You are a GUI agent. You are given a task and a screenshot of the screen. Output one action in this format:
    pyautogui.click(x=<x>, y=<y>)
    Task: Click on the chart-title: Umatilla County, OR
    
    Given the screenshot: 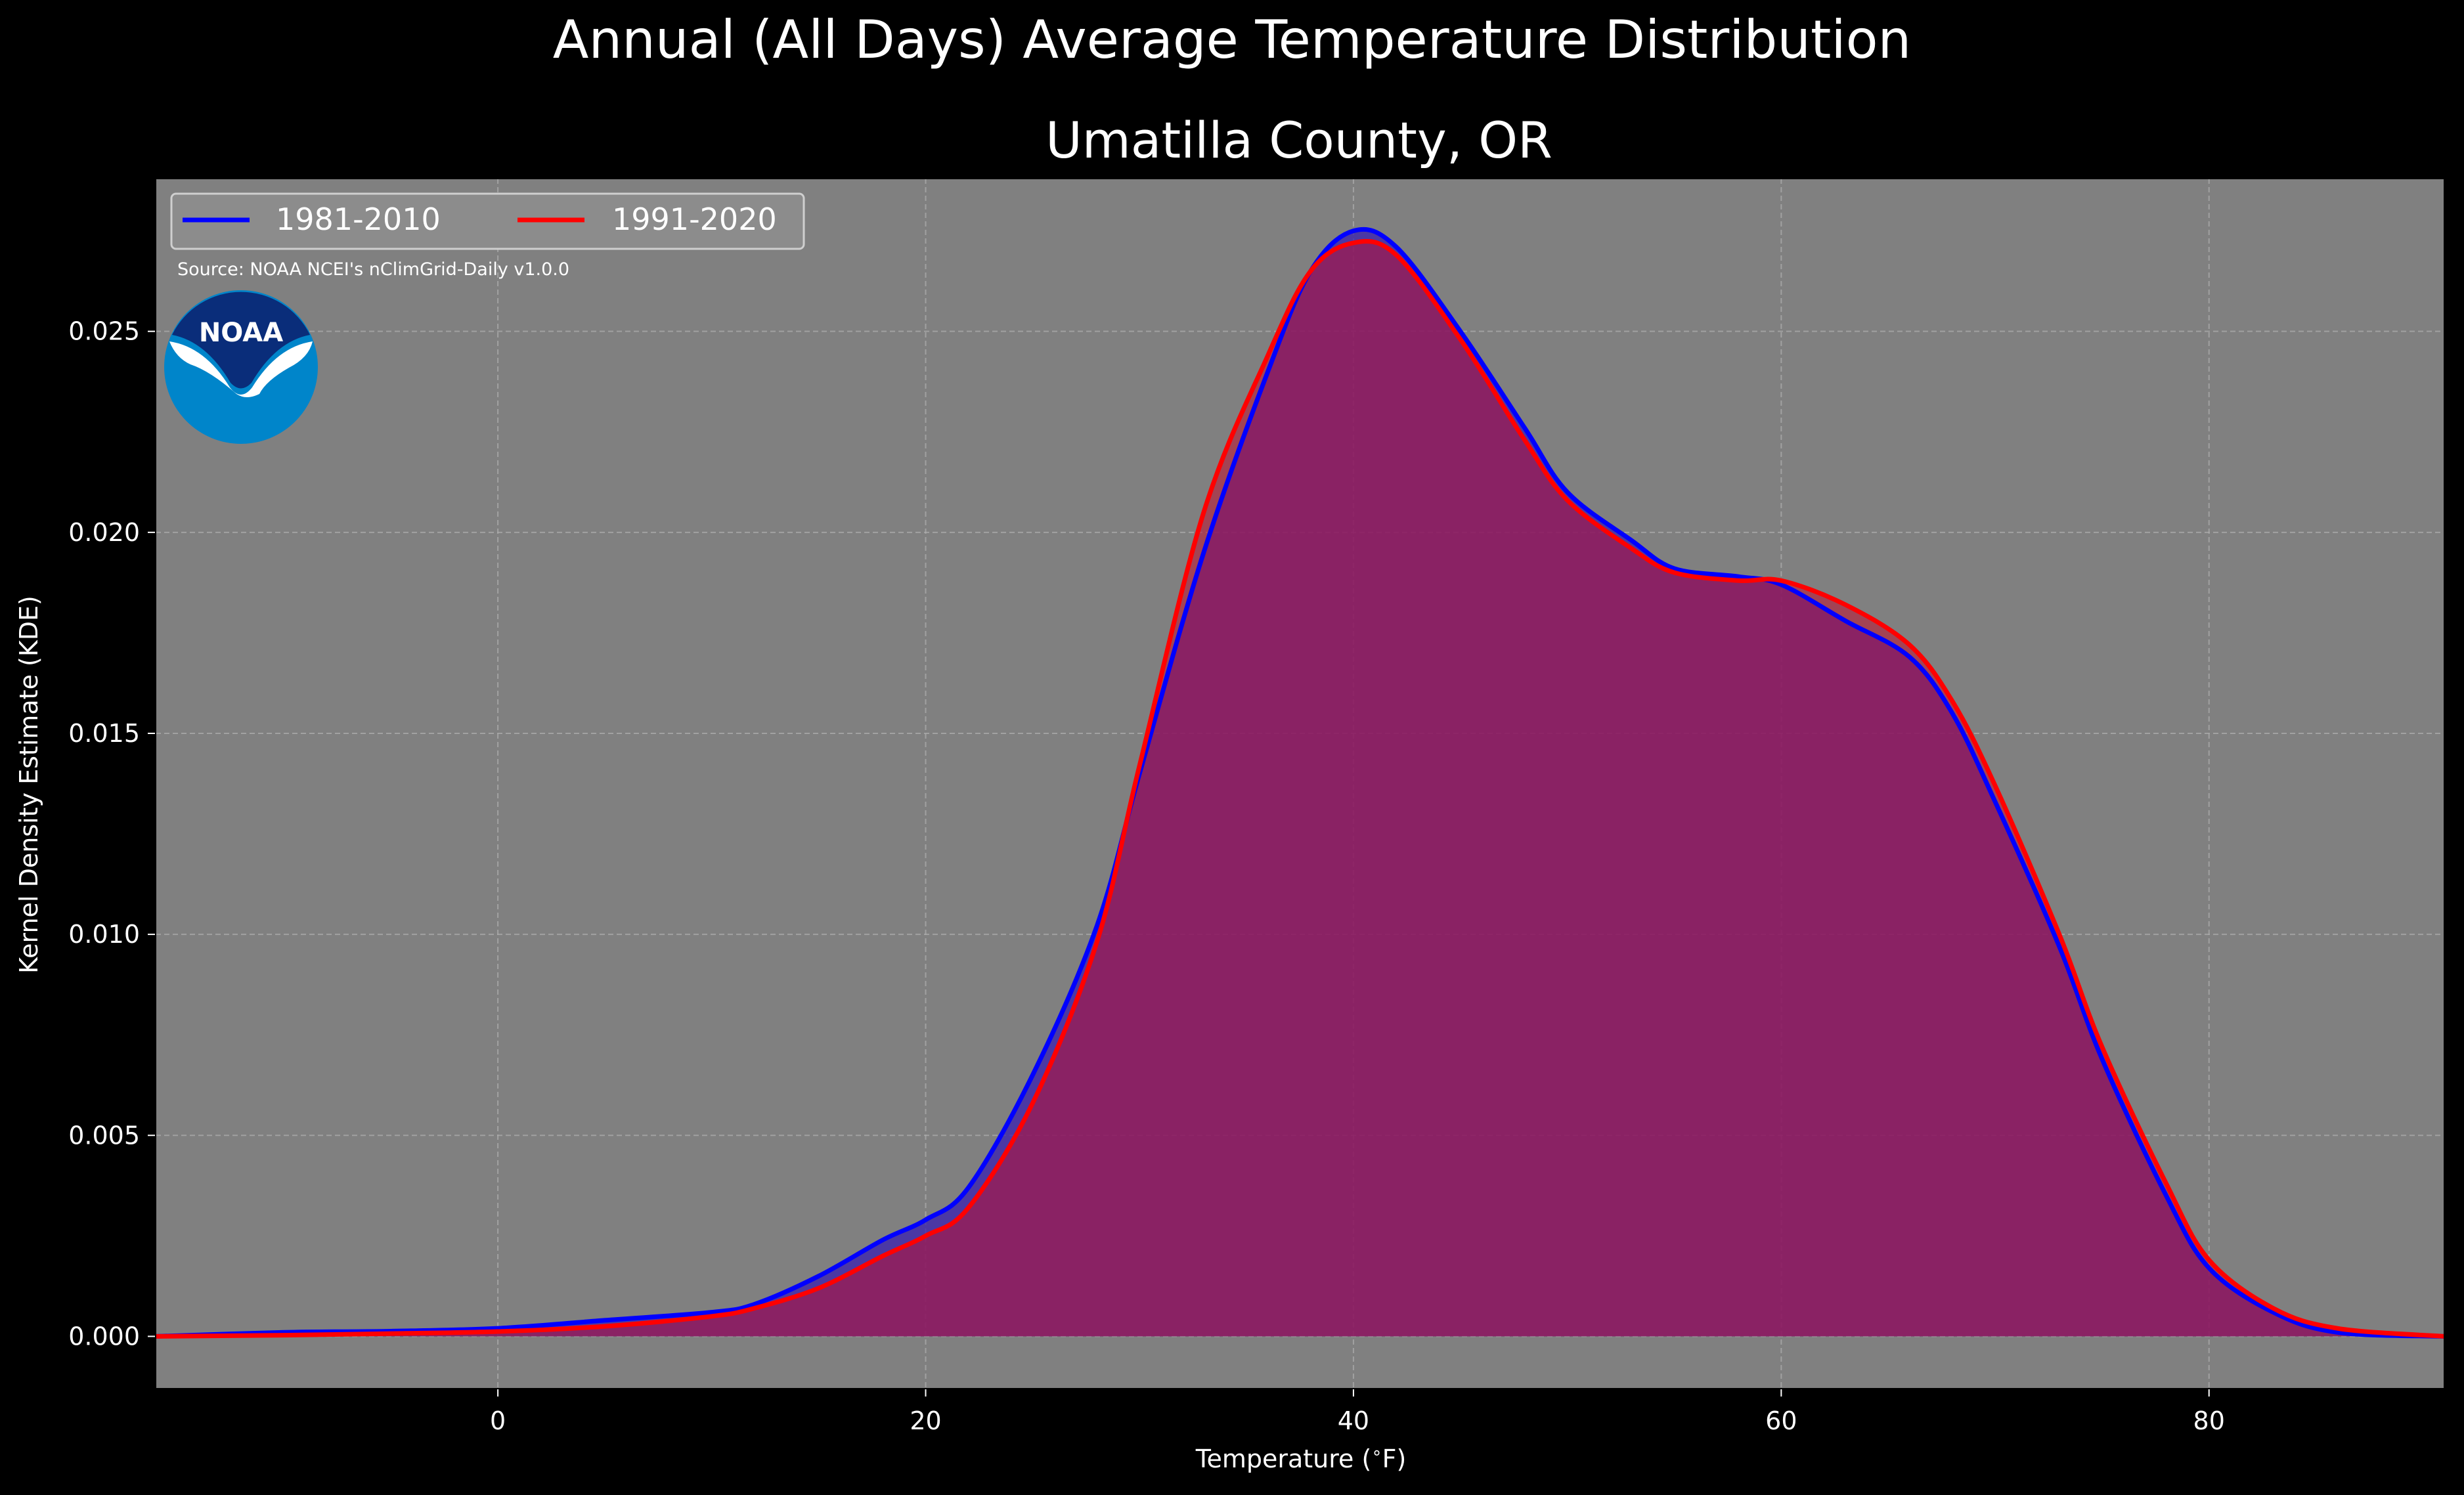 What is the action you would take?
    pyautogui.click(x=1298, y=140)
    